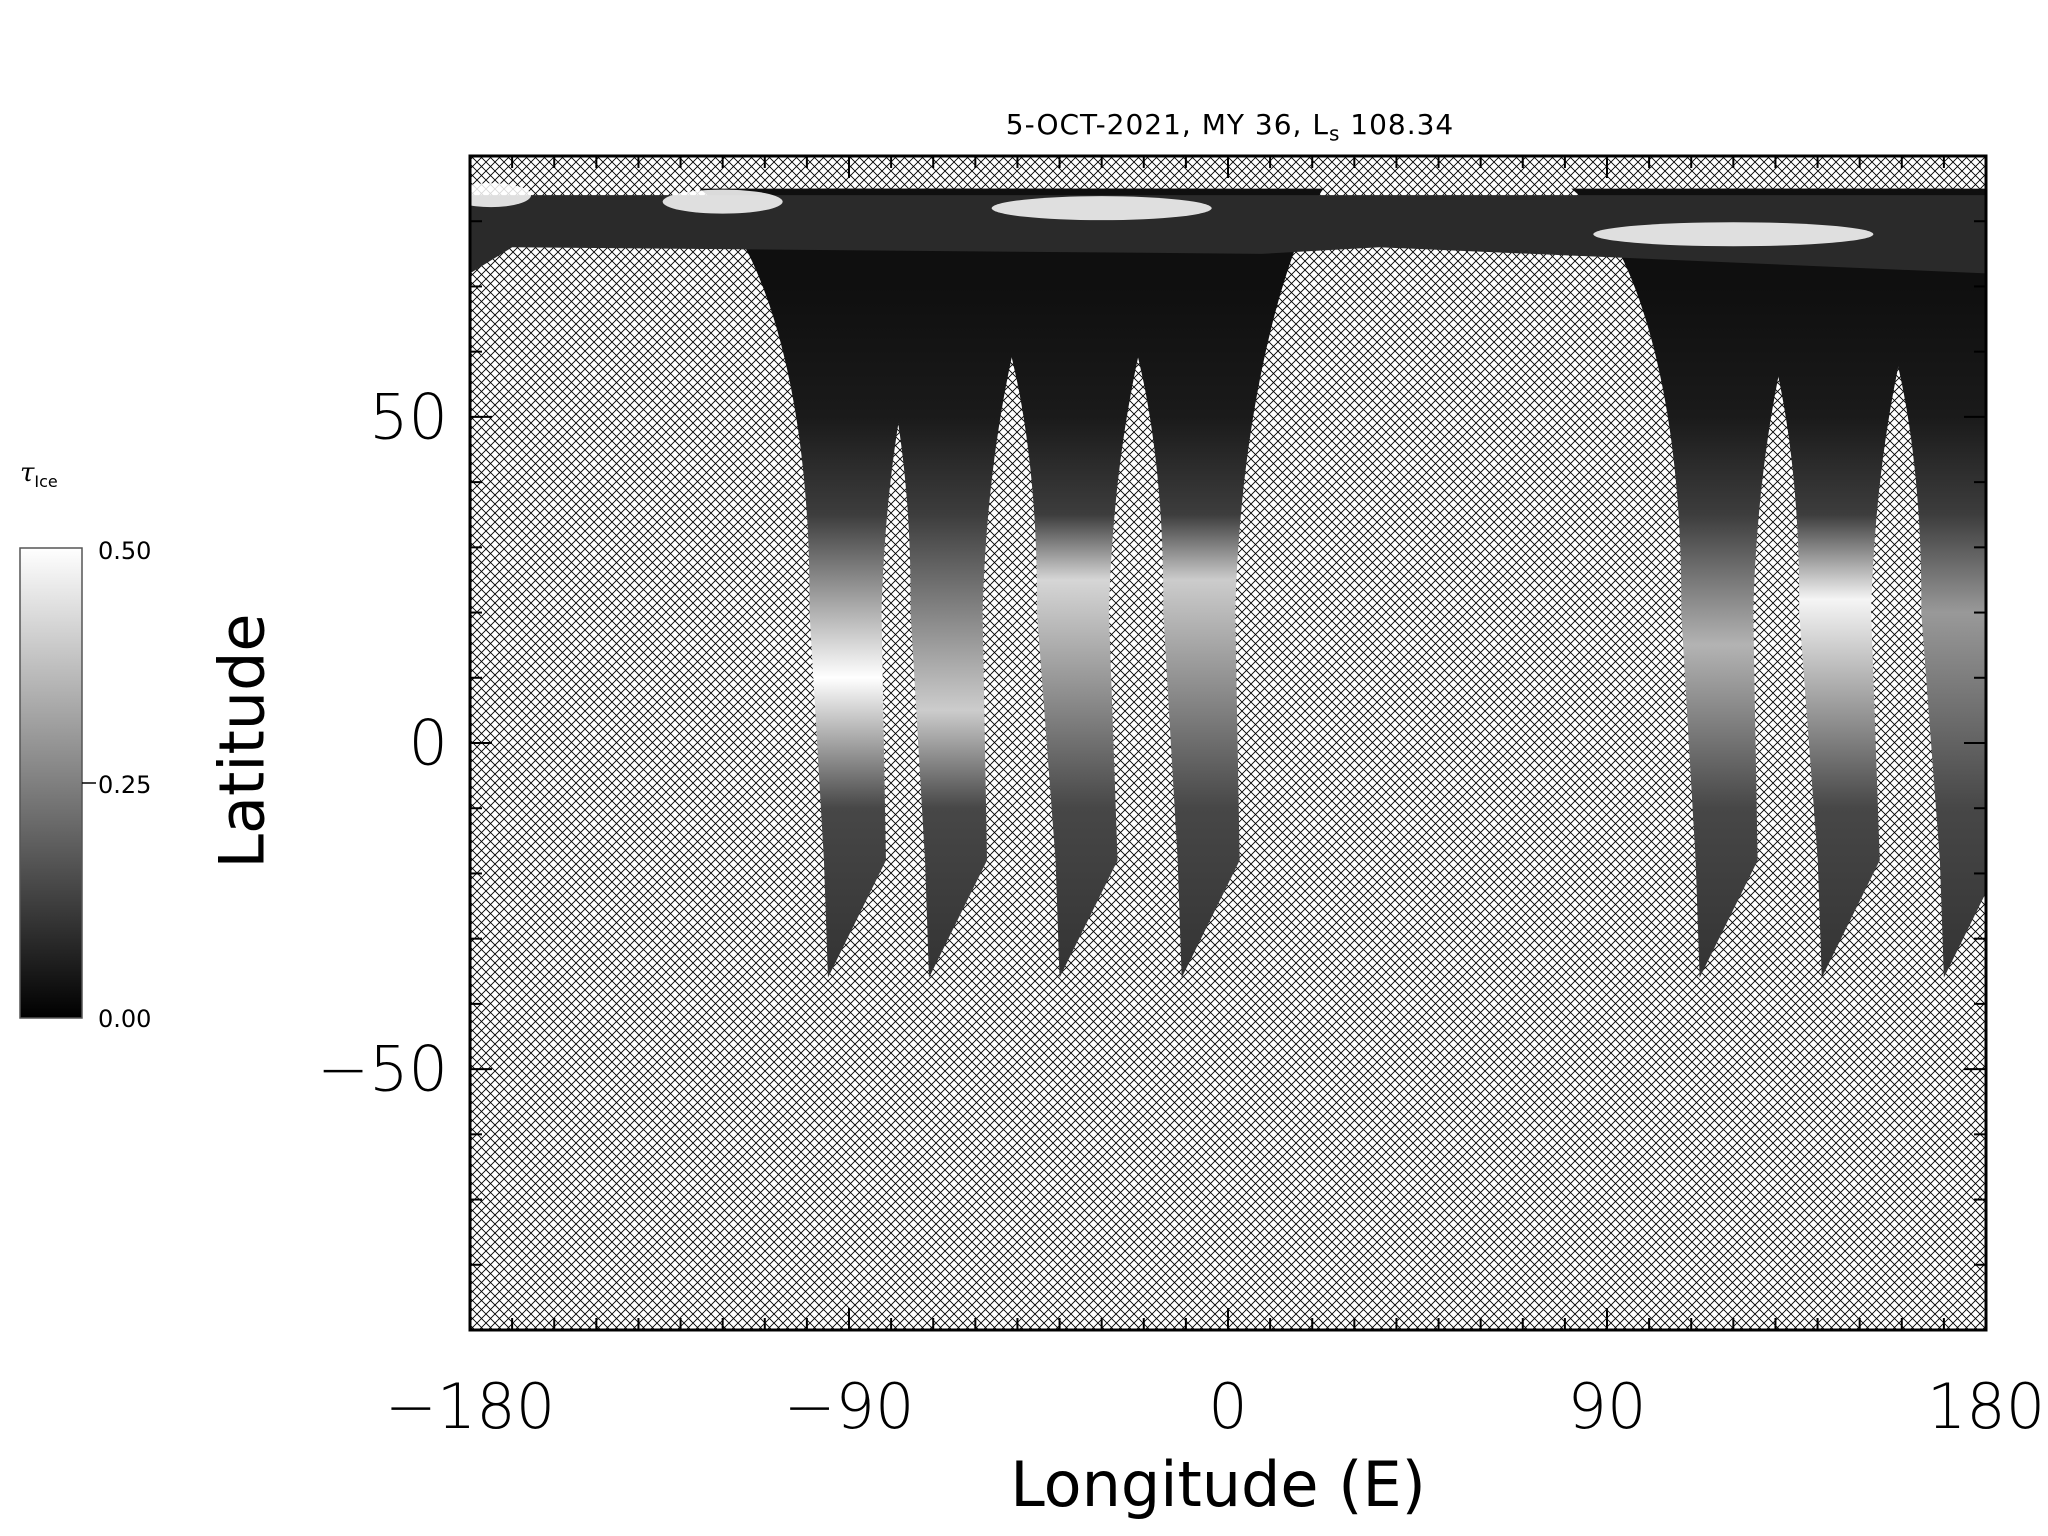 This screenshot has height=1536, width=2048. Describe the element at coordinates (1228, 1406) in the screenshot. I see `x-tick-label: 0` at that location.